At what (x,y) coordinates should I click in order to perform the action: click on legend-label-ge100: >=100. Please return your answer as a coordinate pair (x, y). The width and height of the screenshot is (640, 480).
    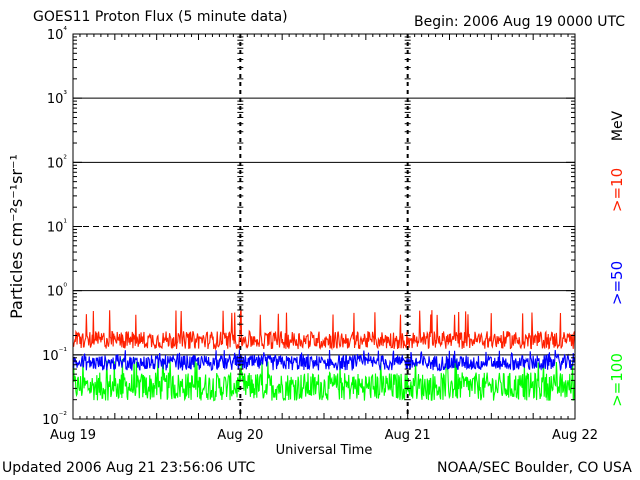
    Looking at the image, I should click on (617, 380).